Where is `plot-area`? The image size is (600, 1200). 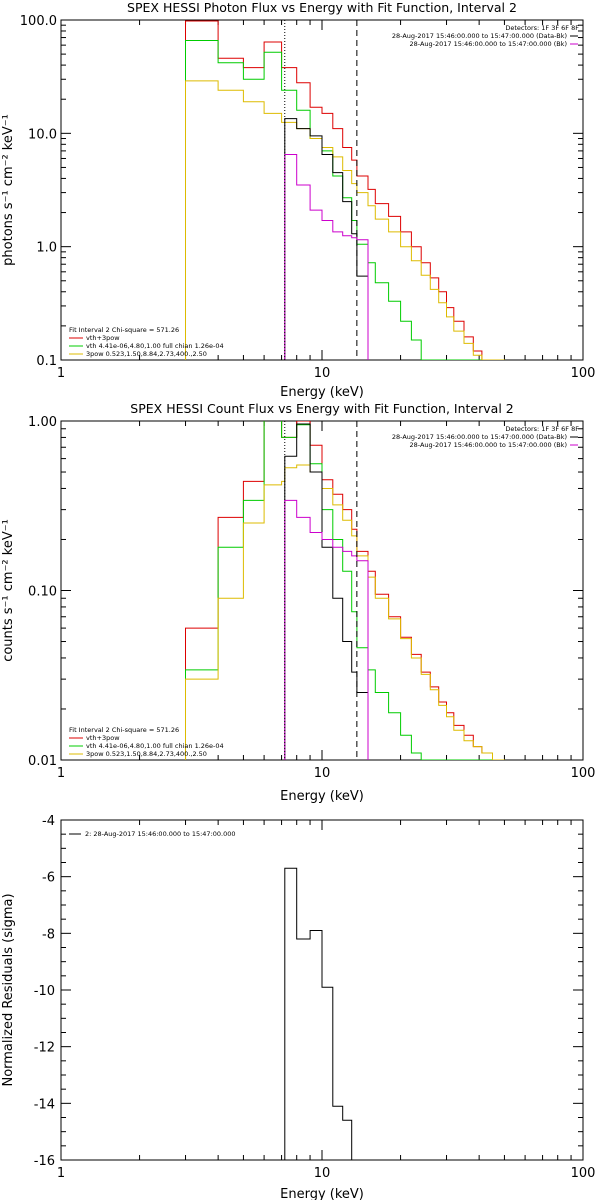 plot-area is located at coordinates (321, 1013).